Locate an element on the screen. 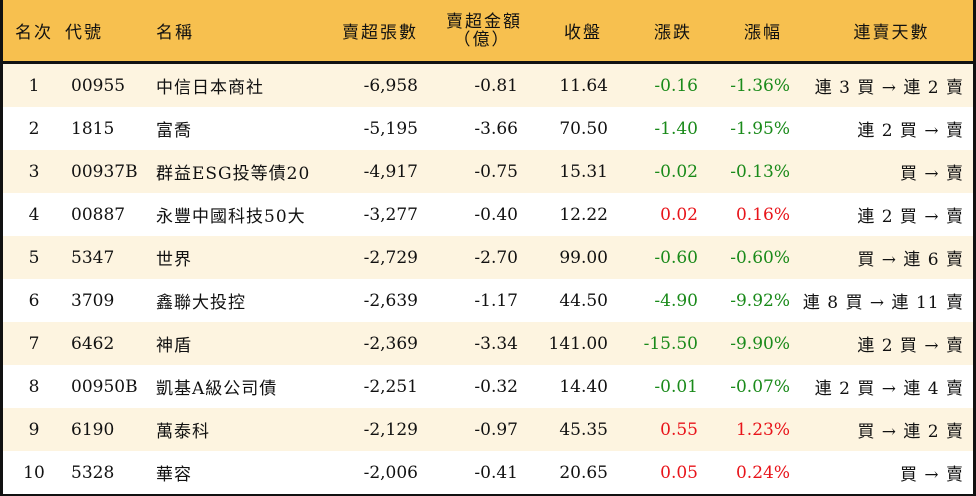 This screenshot has height=496, width=976. code-cell: 3709 is located at coordinates (93, 300).